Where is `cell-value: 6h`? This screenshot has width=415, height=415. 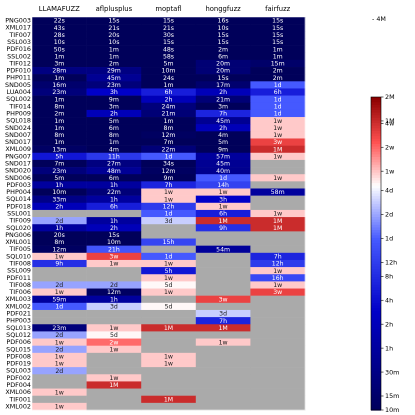 cell-value: 6h is located at coordinates (169, 92).